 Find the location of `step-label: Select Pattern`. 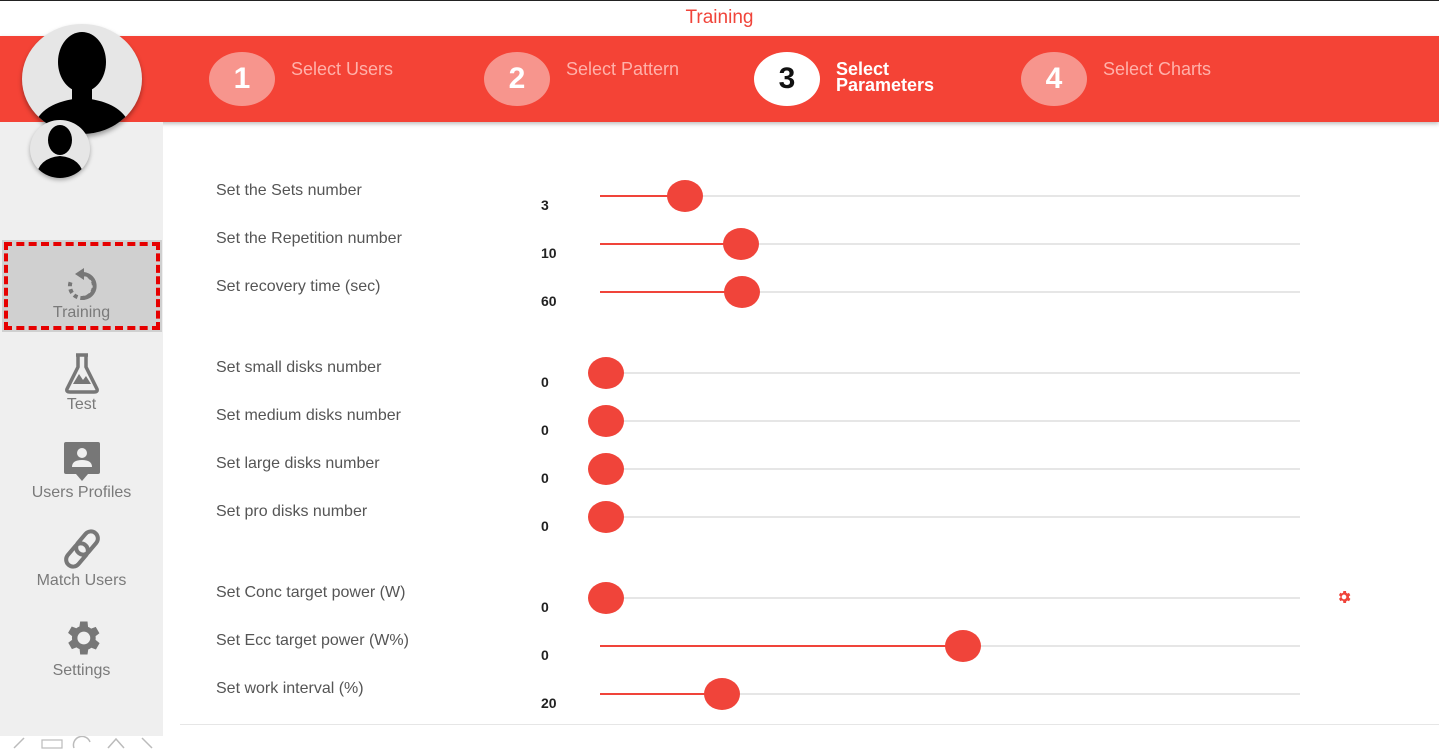

step-label: Select Pattern is located at coordinates (623, 69).